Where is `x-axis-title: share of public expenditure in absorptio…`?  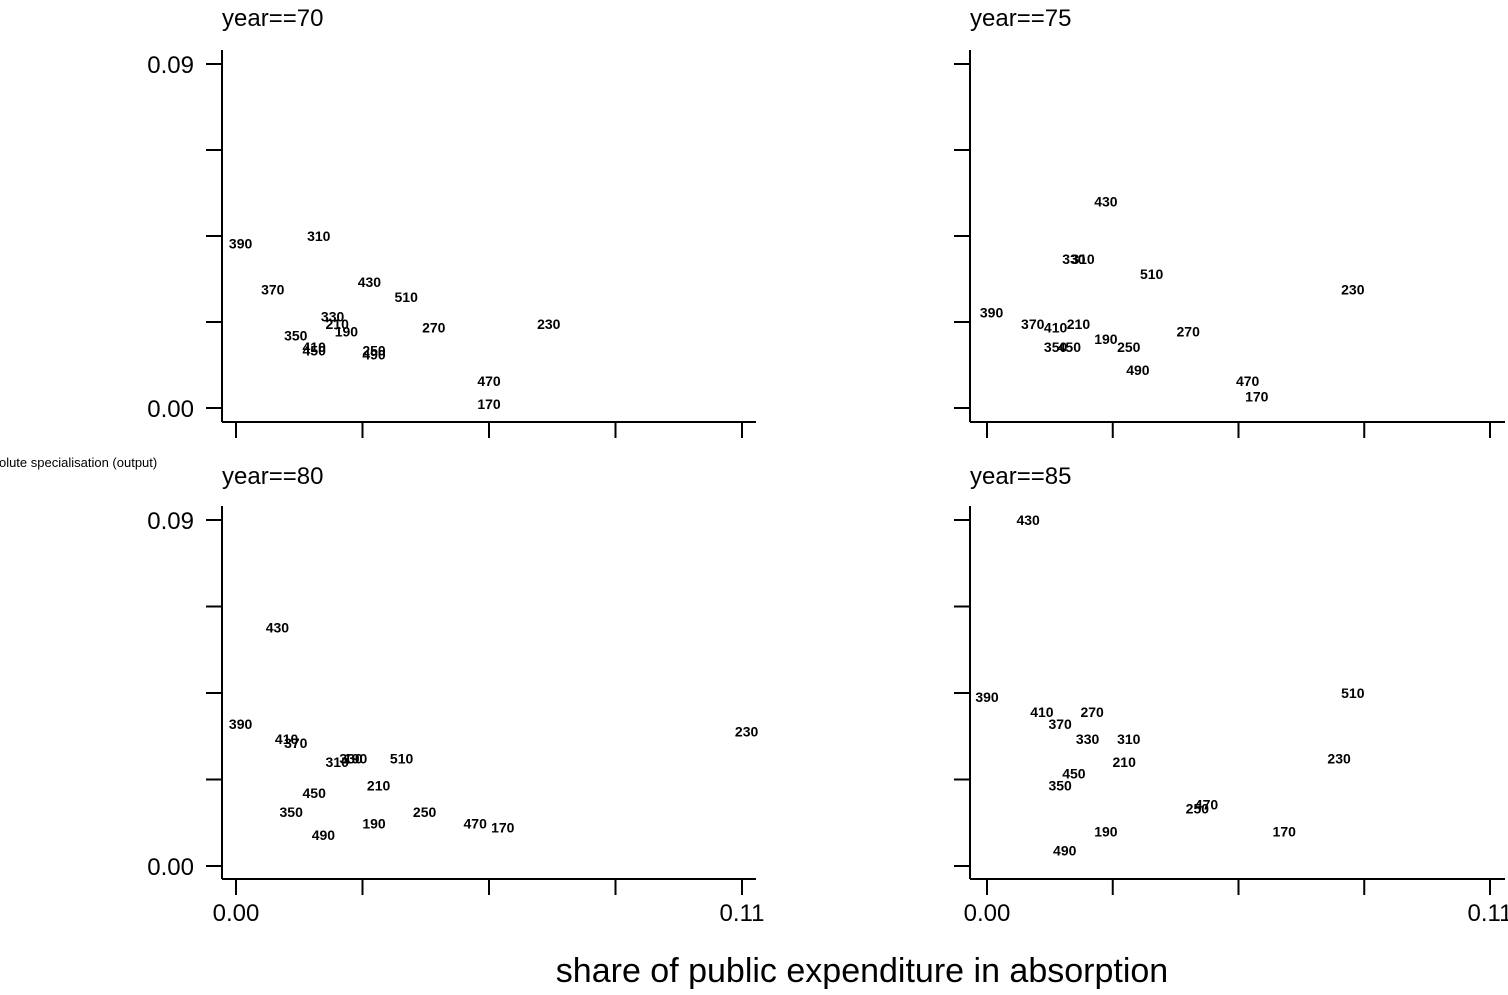
x-axis-title: share of public expenditure in absorptio… is located at coordinates (862, 971).